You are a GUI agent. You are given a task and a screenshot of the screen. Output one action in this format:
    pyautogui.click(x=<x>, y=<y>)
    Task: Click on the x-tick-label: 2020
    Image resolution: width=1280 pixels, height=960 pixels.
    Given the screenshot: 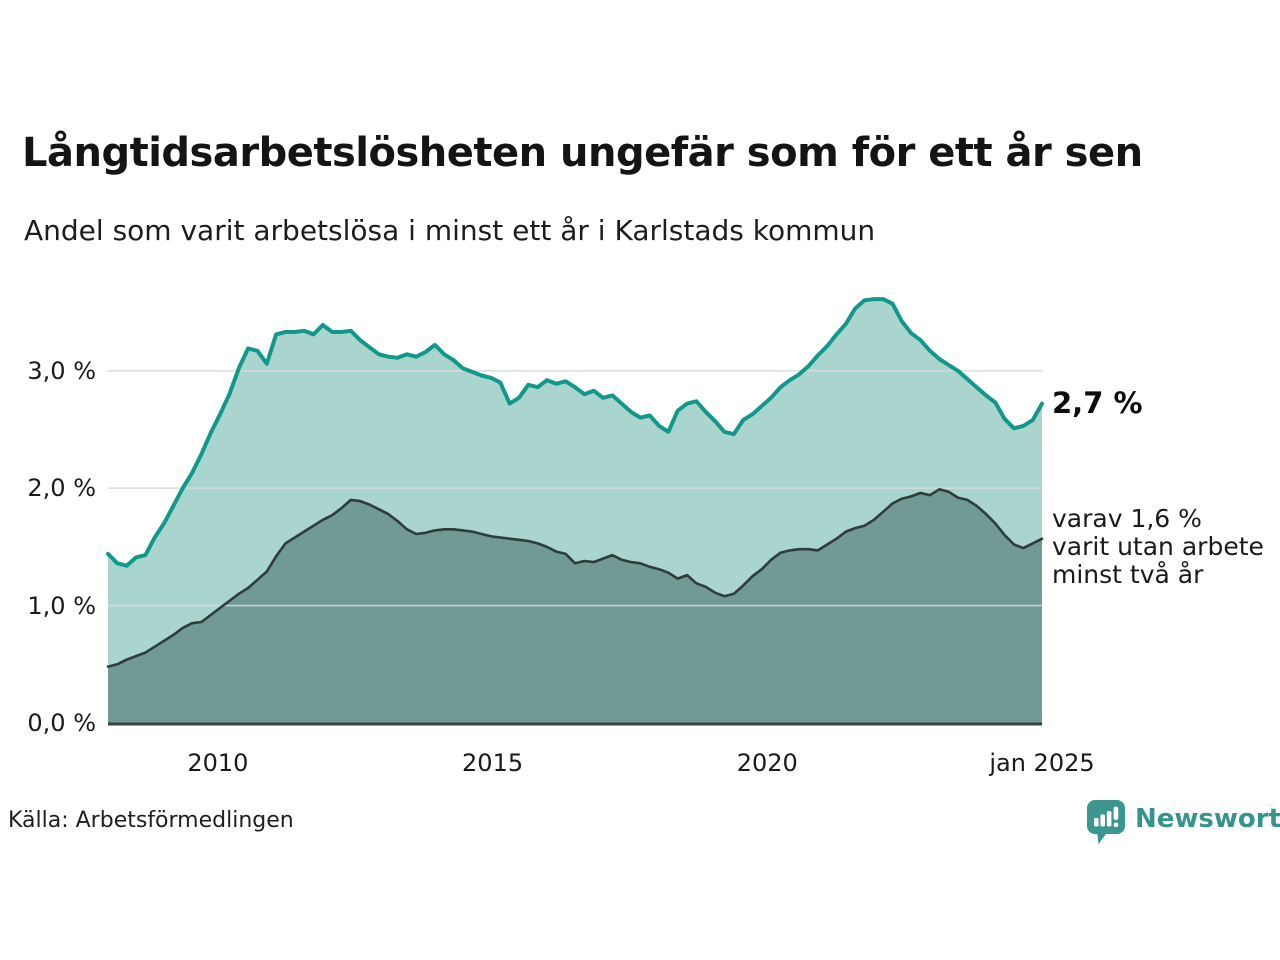 What is the action you would take?
    pyautogui.click(x=767, y=763)
    